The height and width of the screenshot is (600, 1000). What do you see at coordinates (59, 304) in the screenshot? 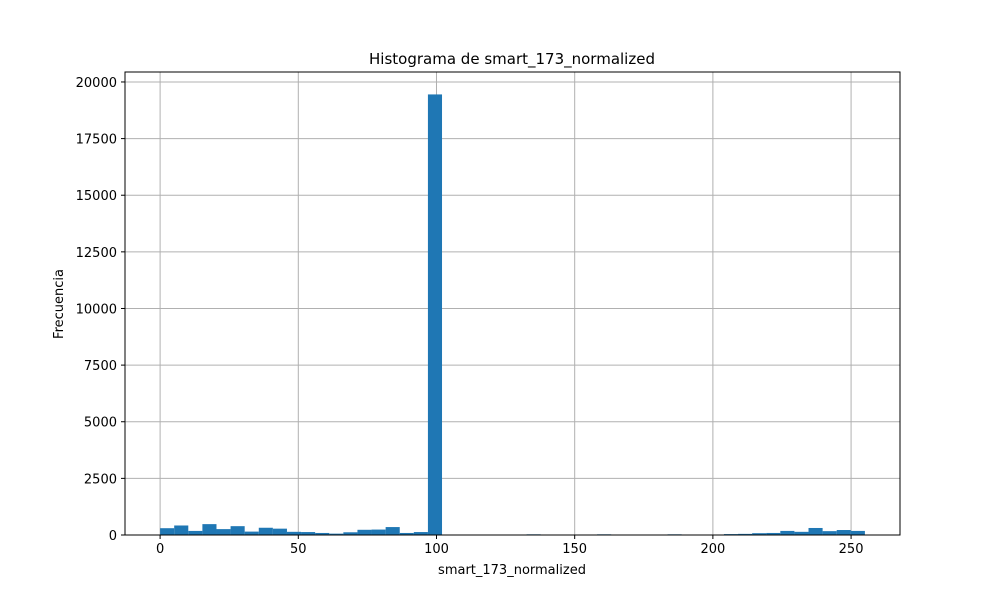
I see `y-axis-label: Frecuencia` at bounding box center [59, 304].